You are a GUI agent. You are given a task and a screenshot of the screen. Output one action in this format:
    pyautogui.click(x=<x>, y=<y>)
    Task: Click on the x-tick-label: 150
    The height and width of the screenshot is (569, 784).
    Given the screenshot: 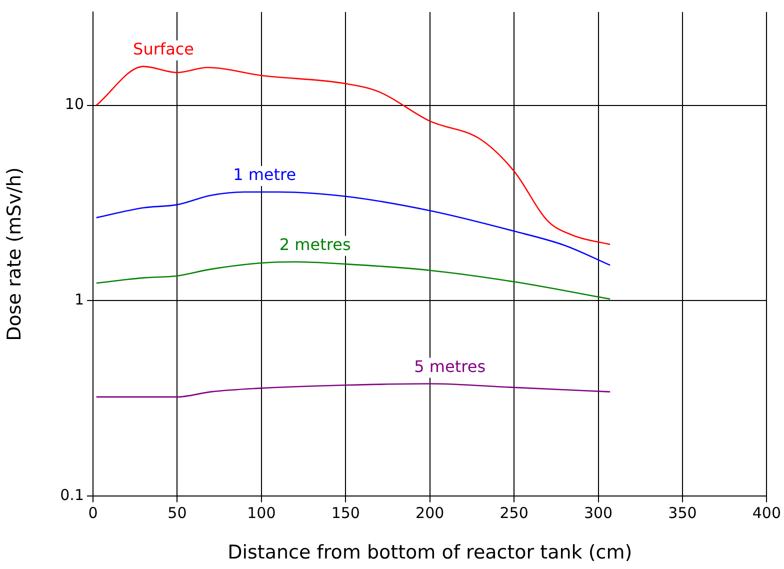 What is the action you would take?
    pyautogui.click(x=345, y=513)
    